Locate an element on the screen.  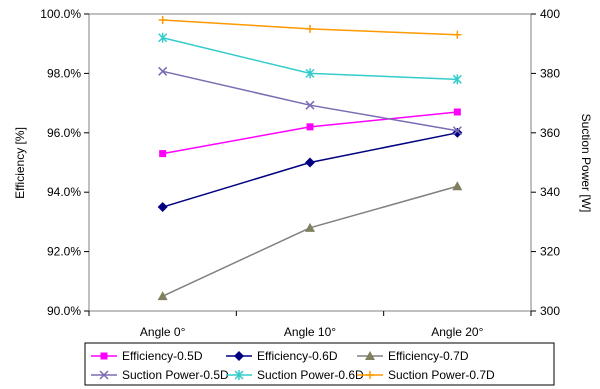
left-tick-label: 90.0% is located at coordinates (64, 311).